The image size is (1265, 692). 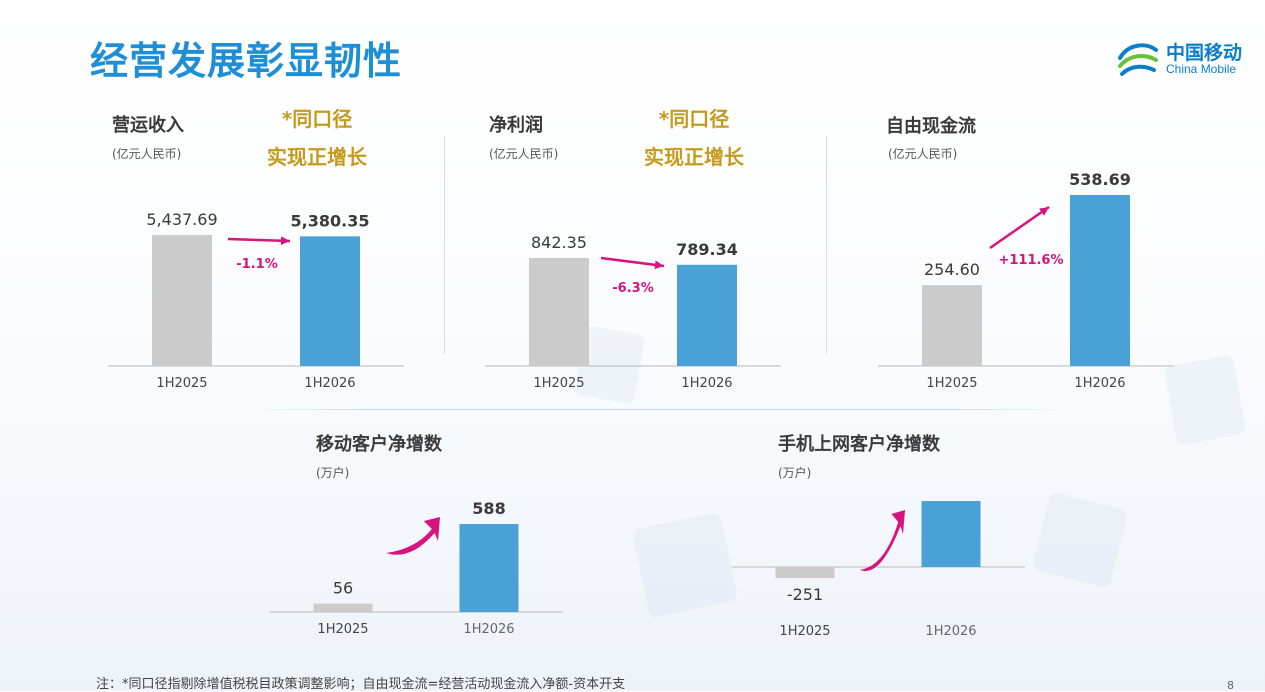 What do you see at coordinates (795, 473) in the screenshot?
I see `chart-unit-handset-data-net-adds: (万户)` at bounding box center [795, 473].